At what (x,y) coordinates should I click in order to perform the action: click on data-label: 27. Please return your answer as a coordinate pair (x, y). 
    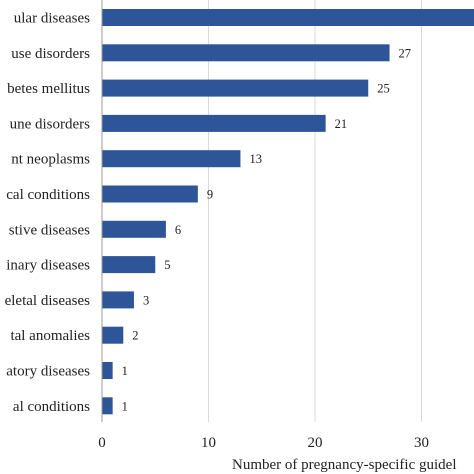
    Looking at the image, I should click on (405, 53).